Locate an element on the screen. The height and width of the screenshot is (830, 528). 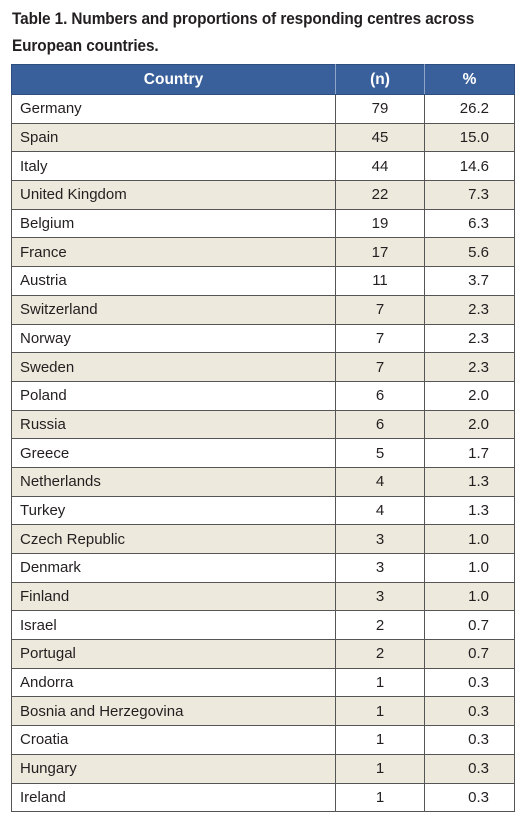
count-cell: 45 is located at coordinates (380, 137).